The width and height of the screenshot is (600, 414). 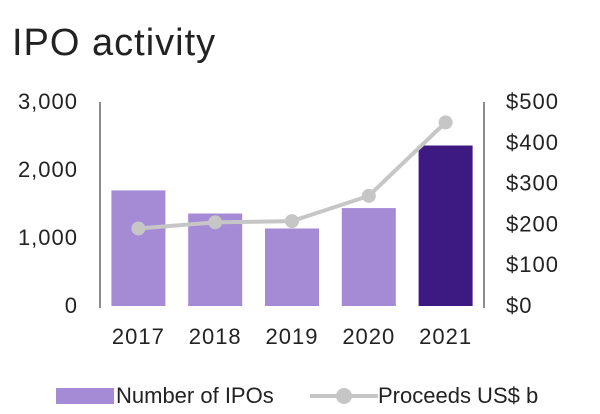 I want to click on left-tick-label: 2,000, so click(x=48, y=169).